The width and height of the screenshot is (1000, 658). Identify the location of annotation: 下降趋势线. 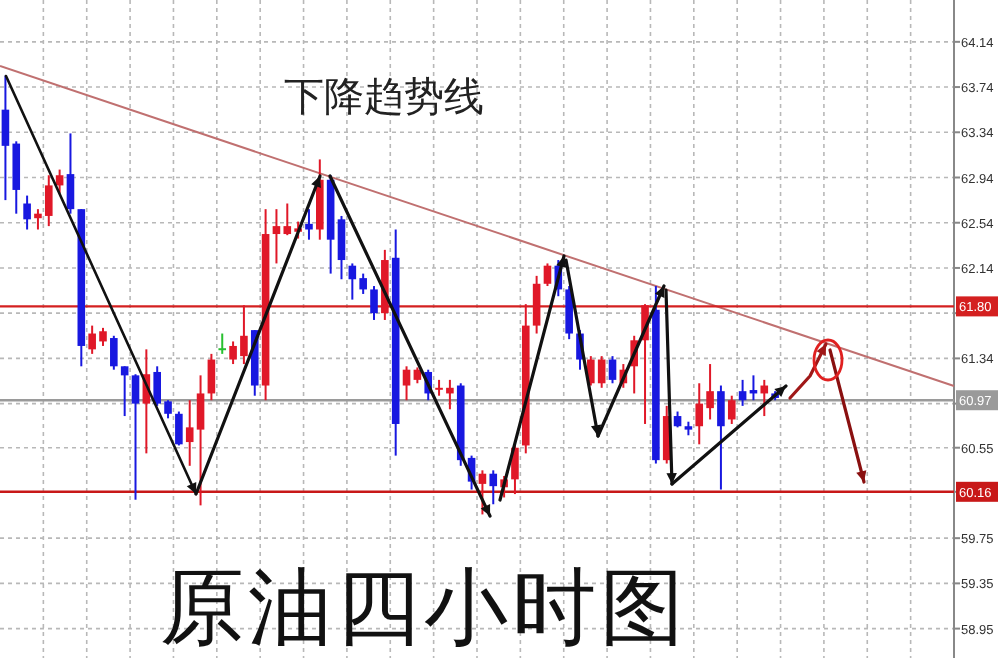
(384, 98).